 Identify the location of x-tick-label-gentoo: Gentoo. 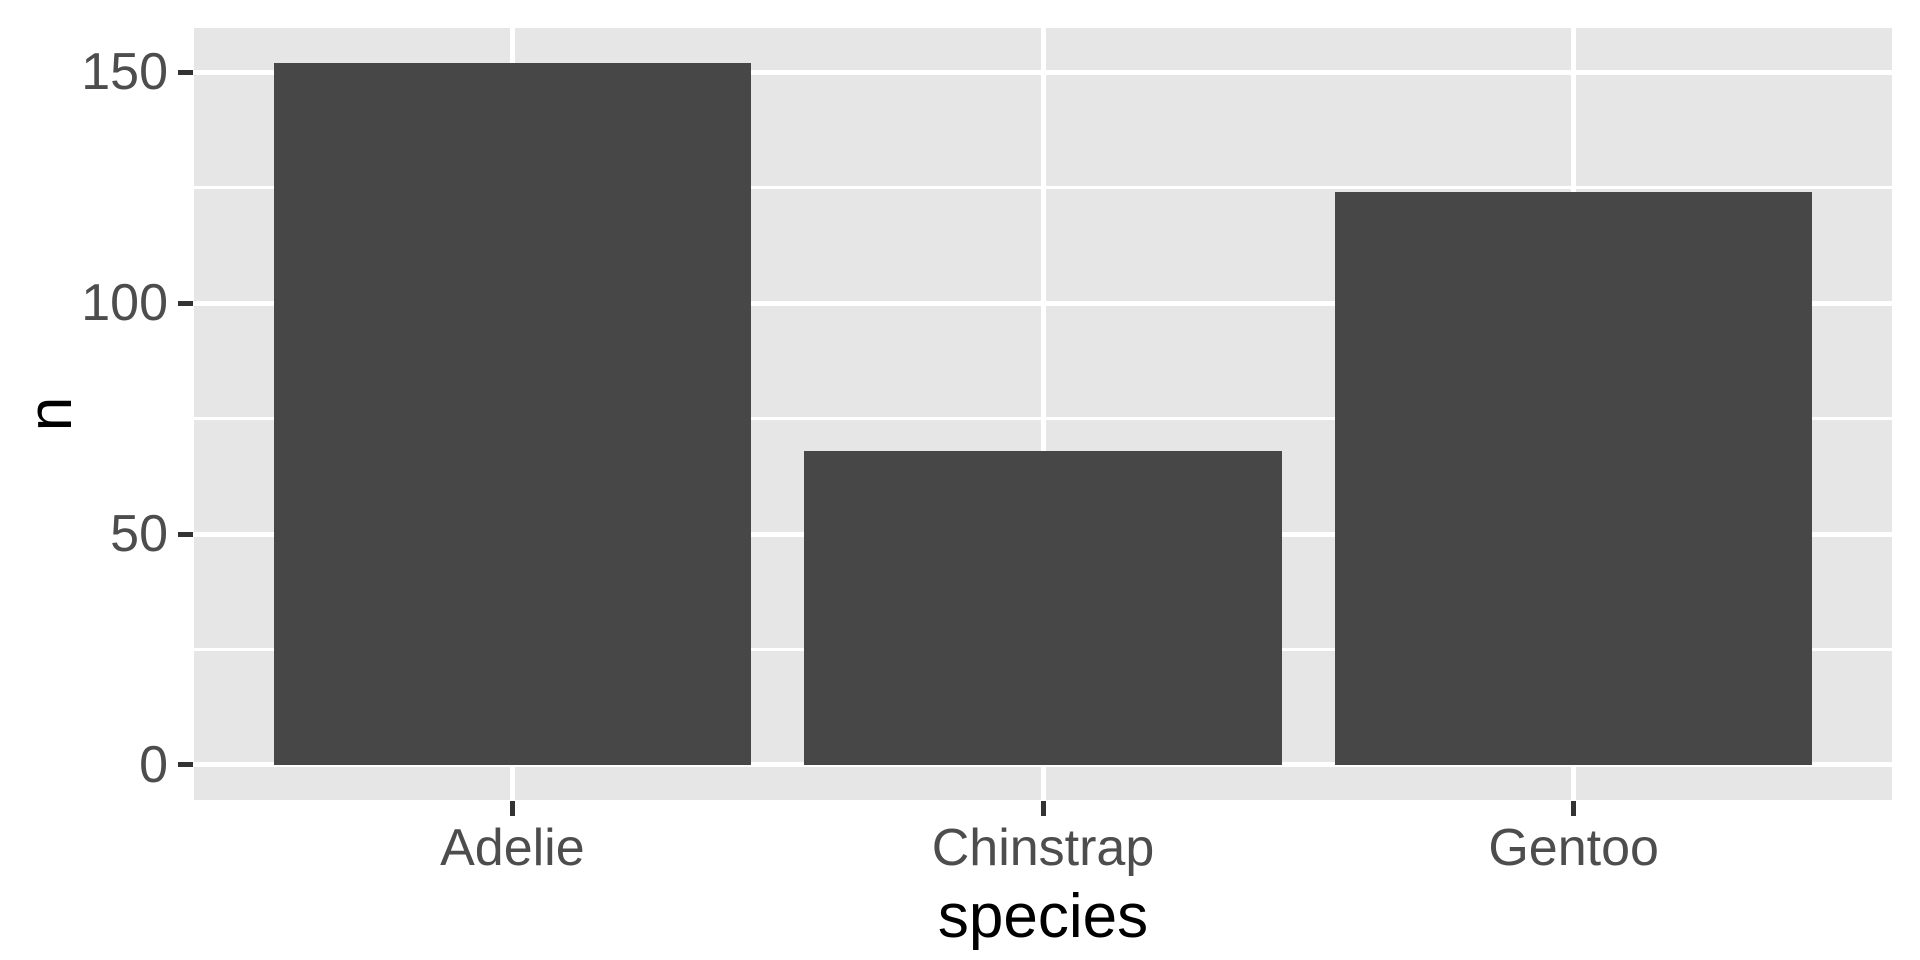
(1573, 848).